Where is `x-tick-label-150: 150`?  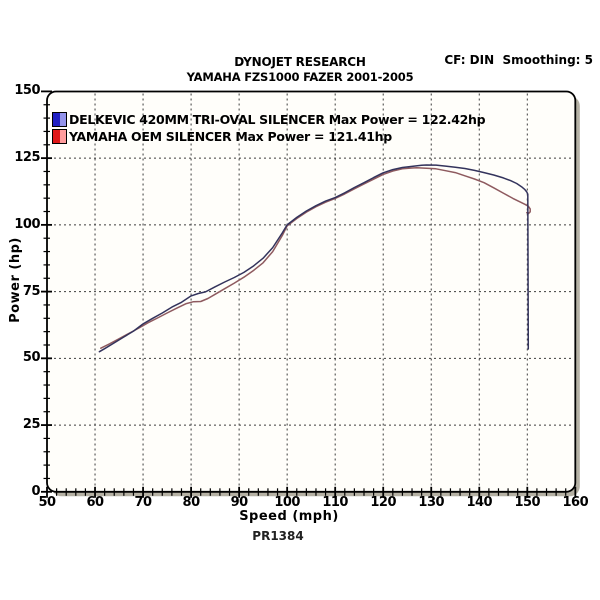
x-tick-label-150: 150 is located at coordinates (527, 502).